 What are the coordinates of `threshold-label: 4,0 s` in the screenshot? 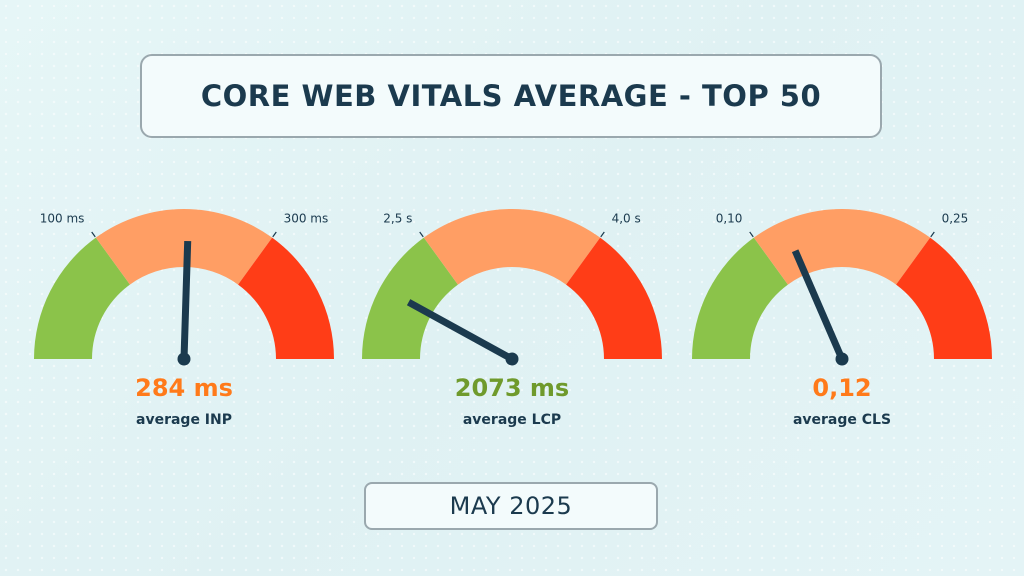 It's located at (626, 219).